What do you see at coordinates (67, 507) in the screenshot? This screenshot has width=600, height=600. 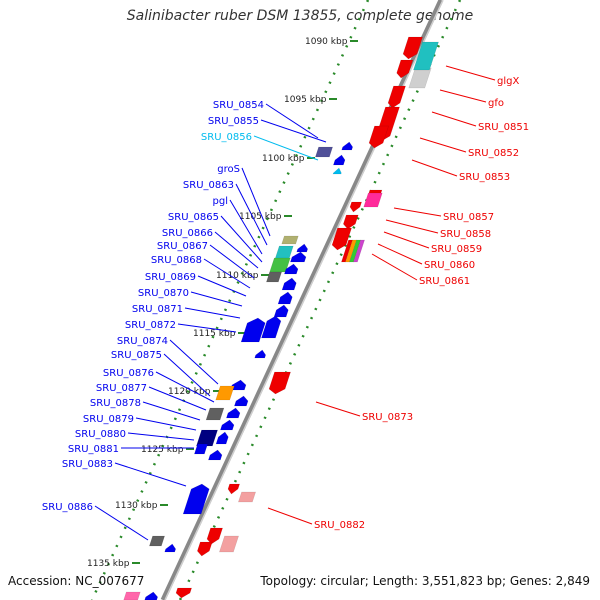 I see `gene-label-forward: SRU_0886` at bounding box center [67, 507].